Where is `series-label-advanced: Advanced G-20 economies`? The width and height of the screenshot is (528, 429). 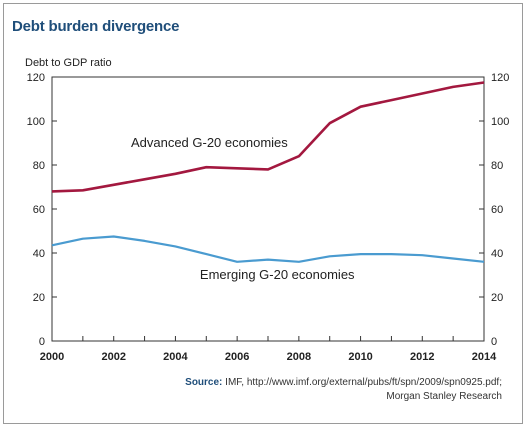
series-label-advanced: Advanced G-20 economies is located at coordinates (209, 142).